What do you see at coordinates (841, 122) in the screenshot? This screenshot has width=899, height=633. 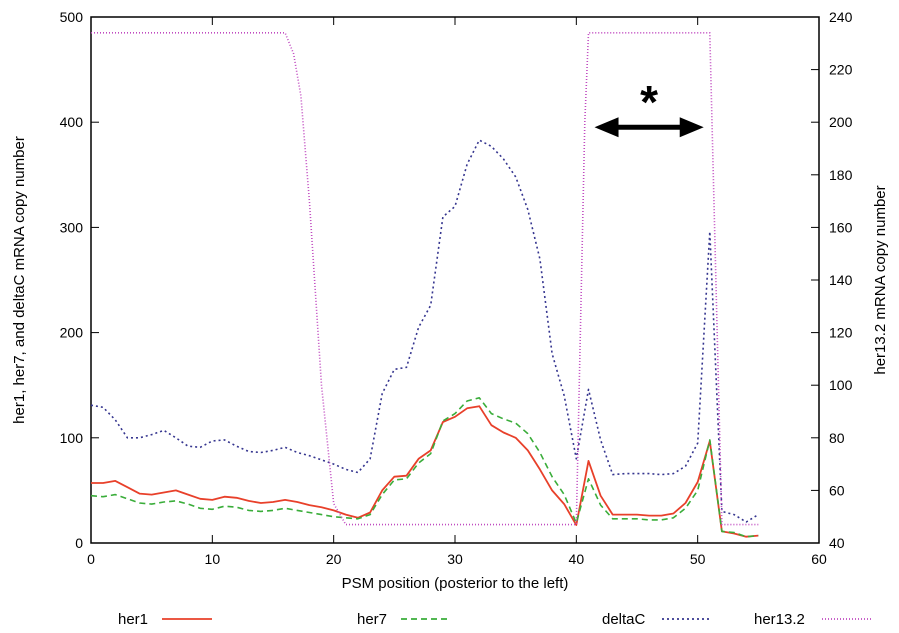 I see `y2-tick-label: 200` at bounding box center [841, 122].